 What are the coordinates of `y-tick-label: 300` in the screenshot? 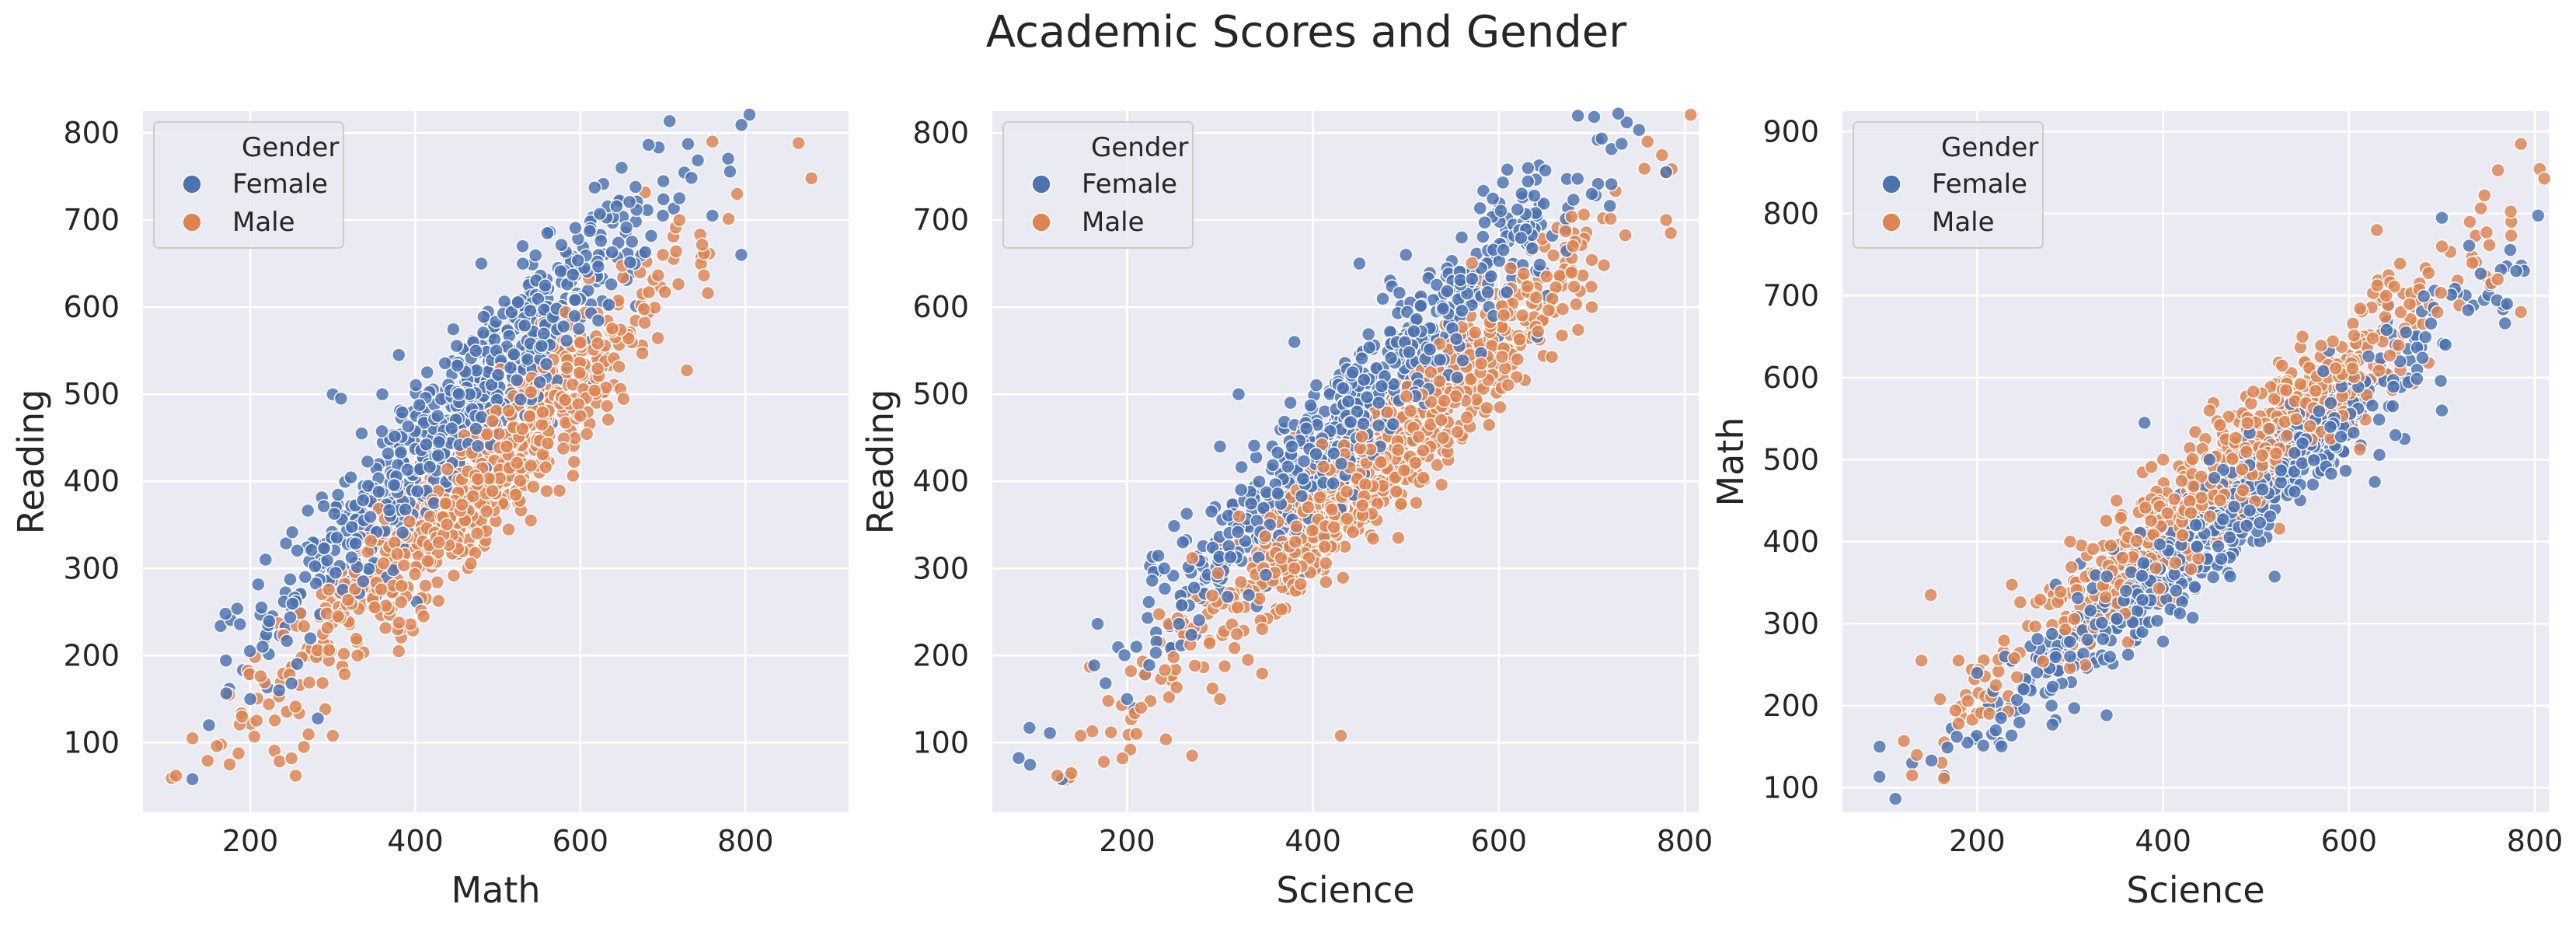 It's located at (91, 568).